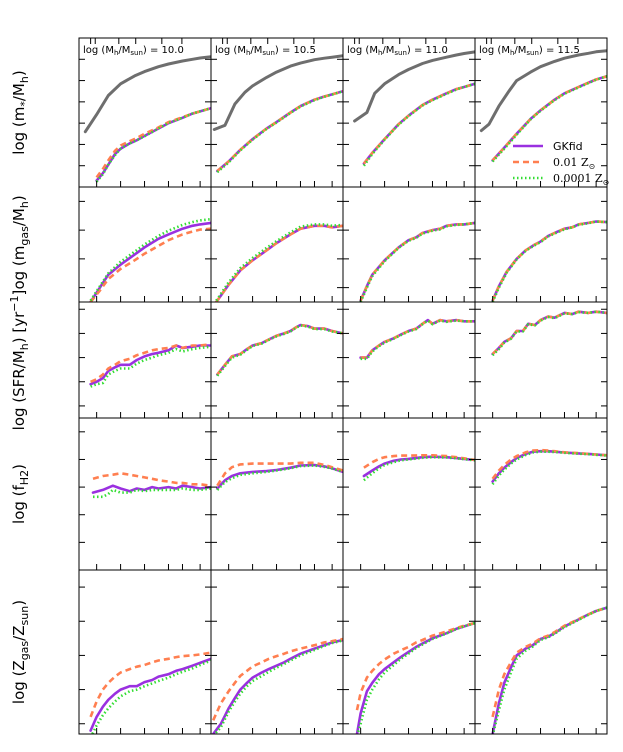 The image size is (623, 752). I want to click on series-GKfid-r3-c1, so click(150, 365).